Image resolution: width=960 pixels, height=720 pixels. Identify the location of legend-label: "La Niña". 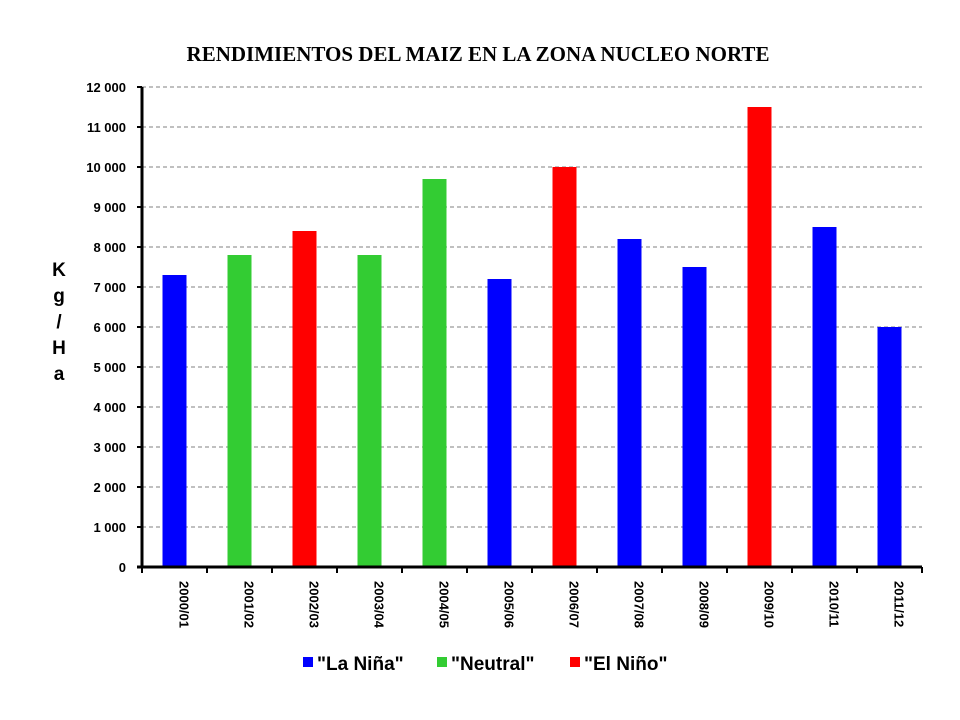
(360, 664).